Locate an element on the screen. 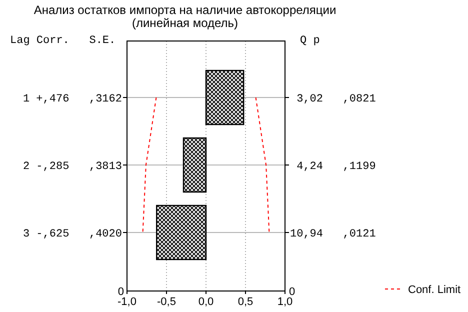 This screenshot has height=312, width=468. x-tick-label: 0,5 is located at coordinates (246, 302).